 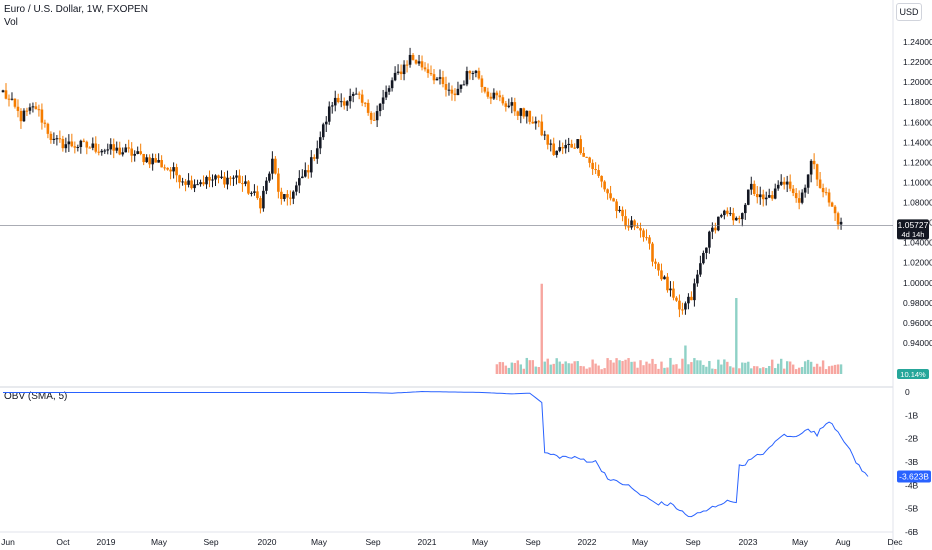 I want to click on time-tick-label: 2023, so click(x=748, y=542).